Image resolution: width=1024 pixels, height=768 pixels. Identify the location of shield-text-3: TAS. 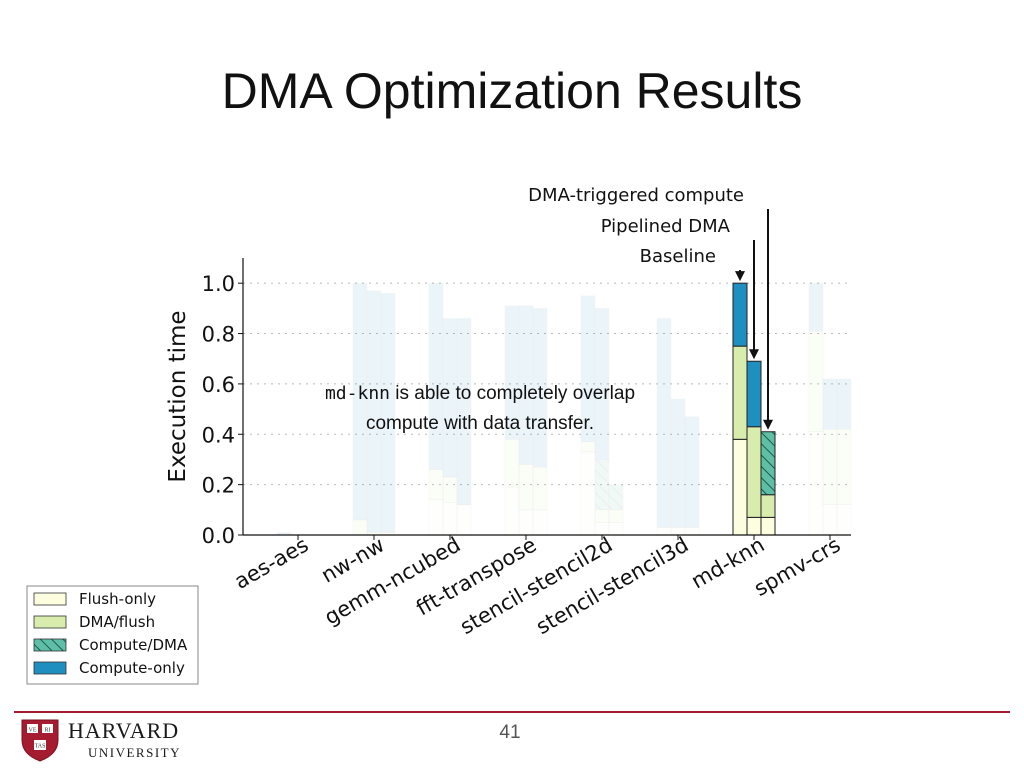
(40, 747).